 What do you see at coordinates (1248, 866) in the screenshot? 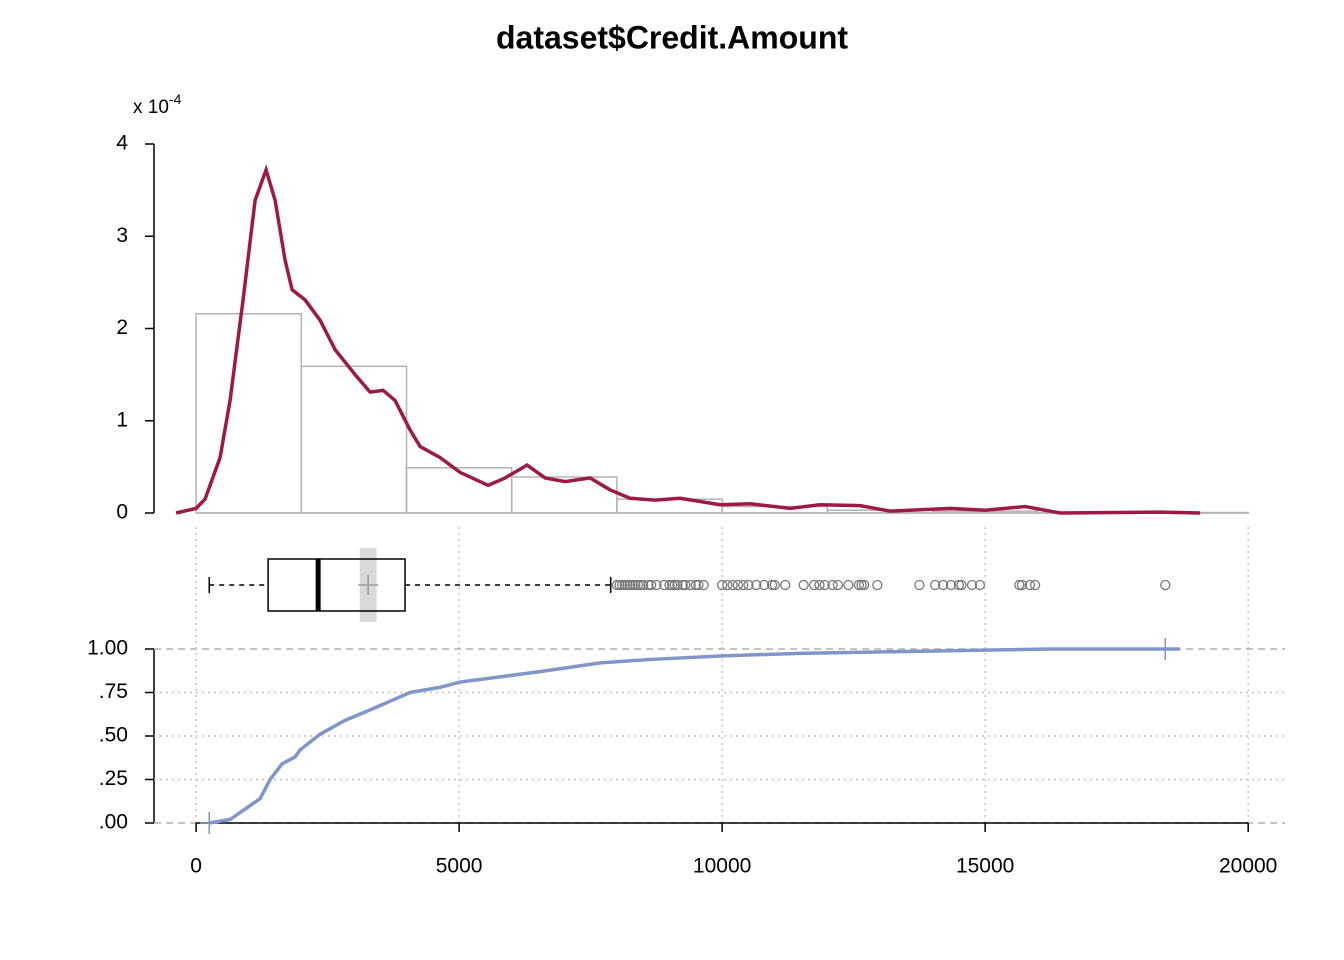
I see `x-tick-label: 20000` at bounding box center [1248, 866].